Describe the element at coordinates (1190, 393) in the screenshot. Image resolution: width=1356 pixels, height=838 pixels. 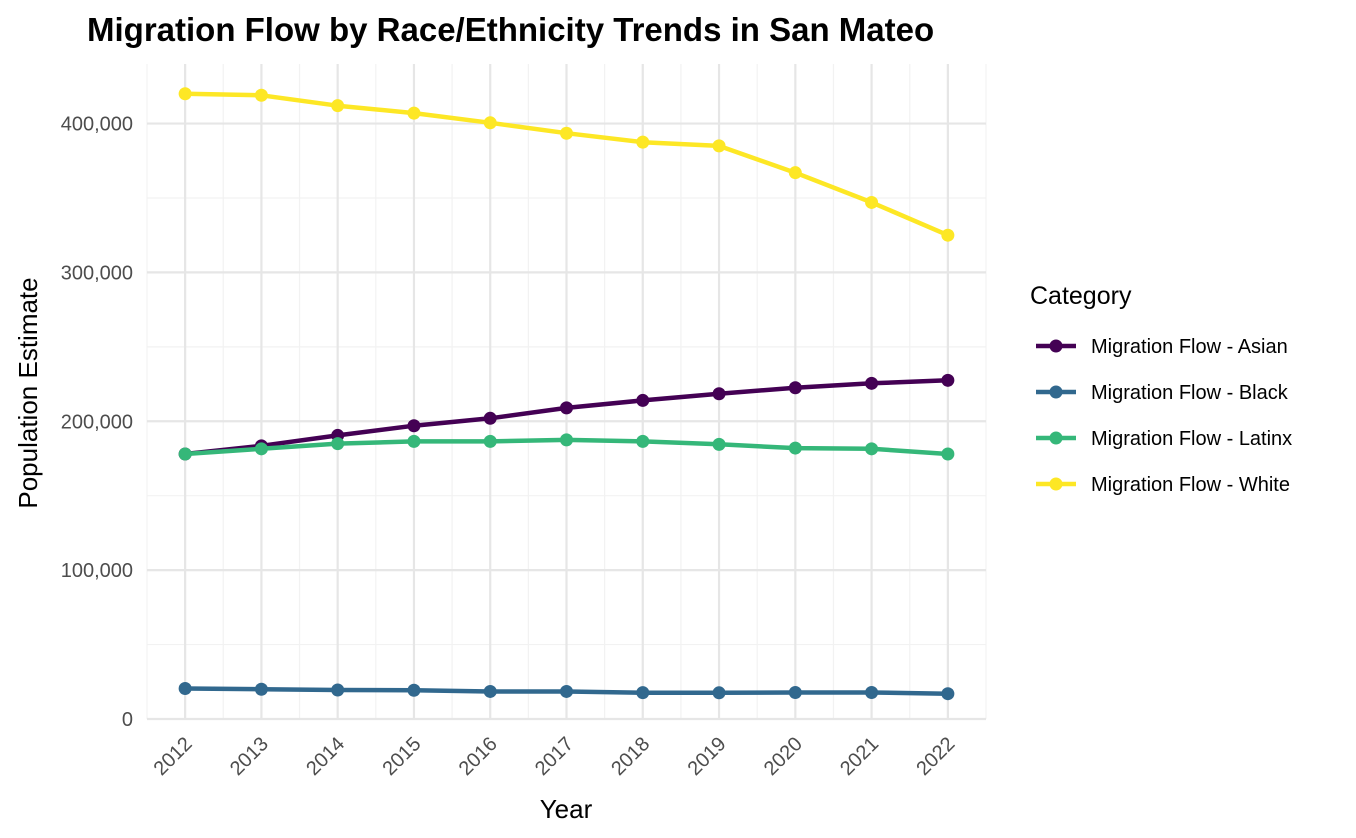
I see `legend-label: Migration Flow - Black` at that location.